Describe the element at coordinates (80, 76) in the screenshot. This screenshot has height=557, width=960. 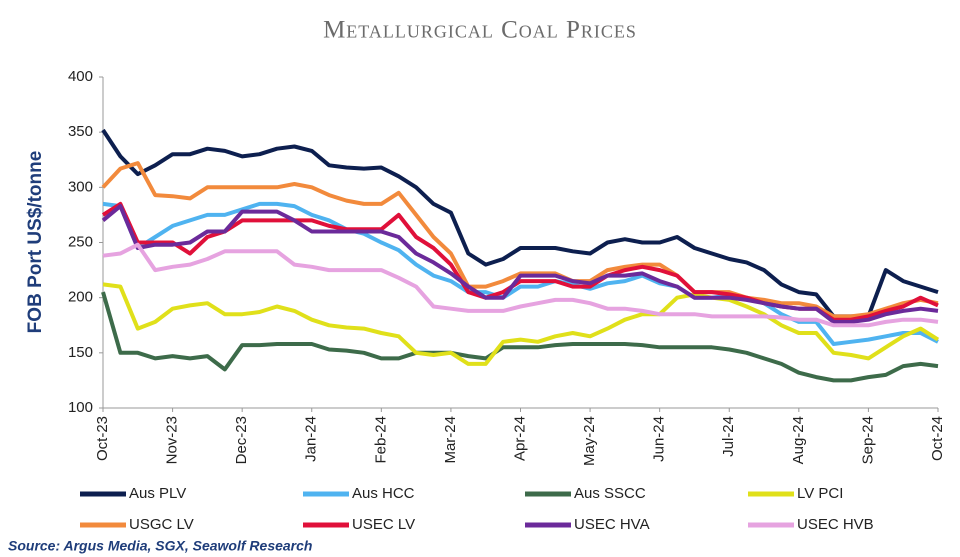
I see `y-tick-label: 400` at that location.